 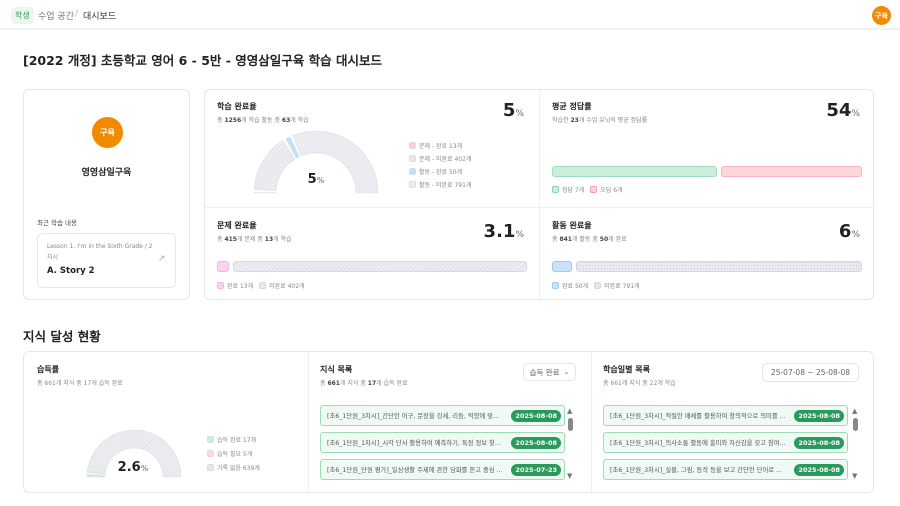 What do you see at coordinates (810, 372) in the screenshot?
I see `date-range-picker: 25-07-08 ~ 25-08-08` at bounding box center [810, 372].